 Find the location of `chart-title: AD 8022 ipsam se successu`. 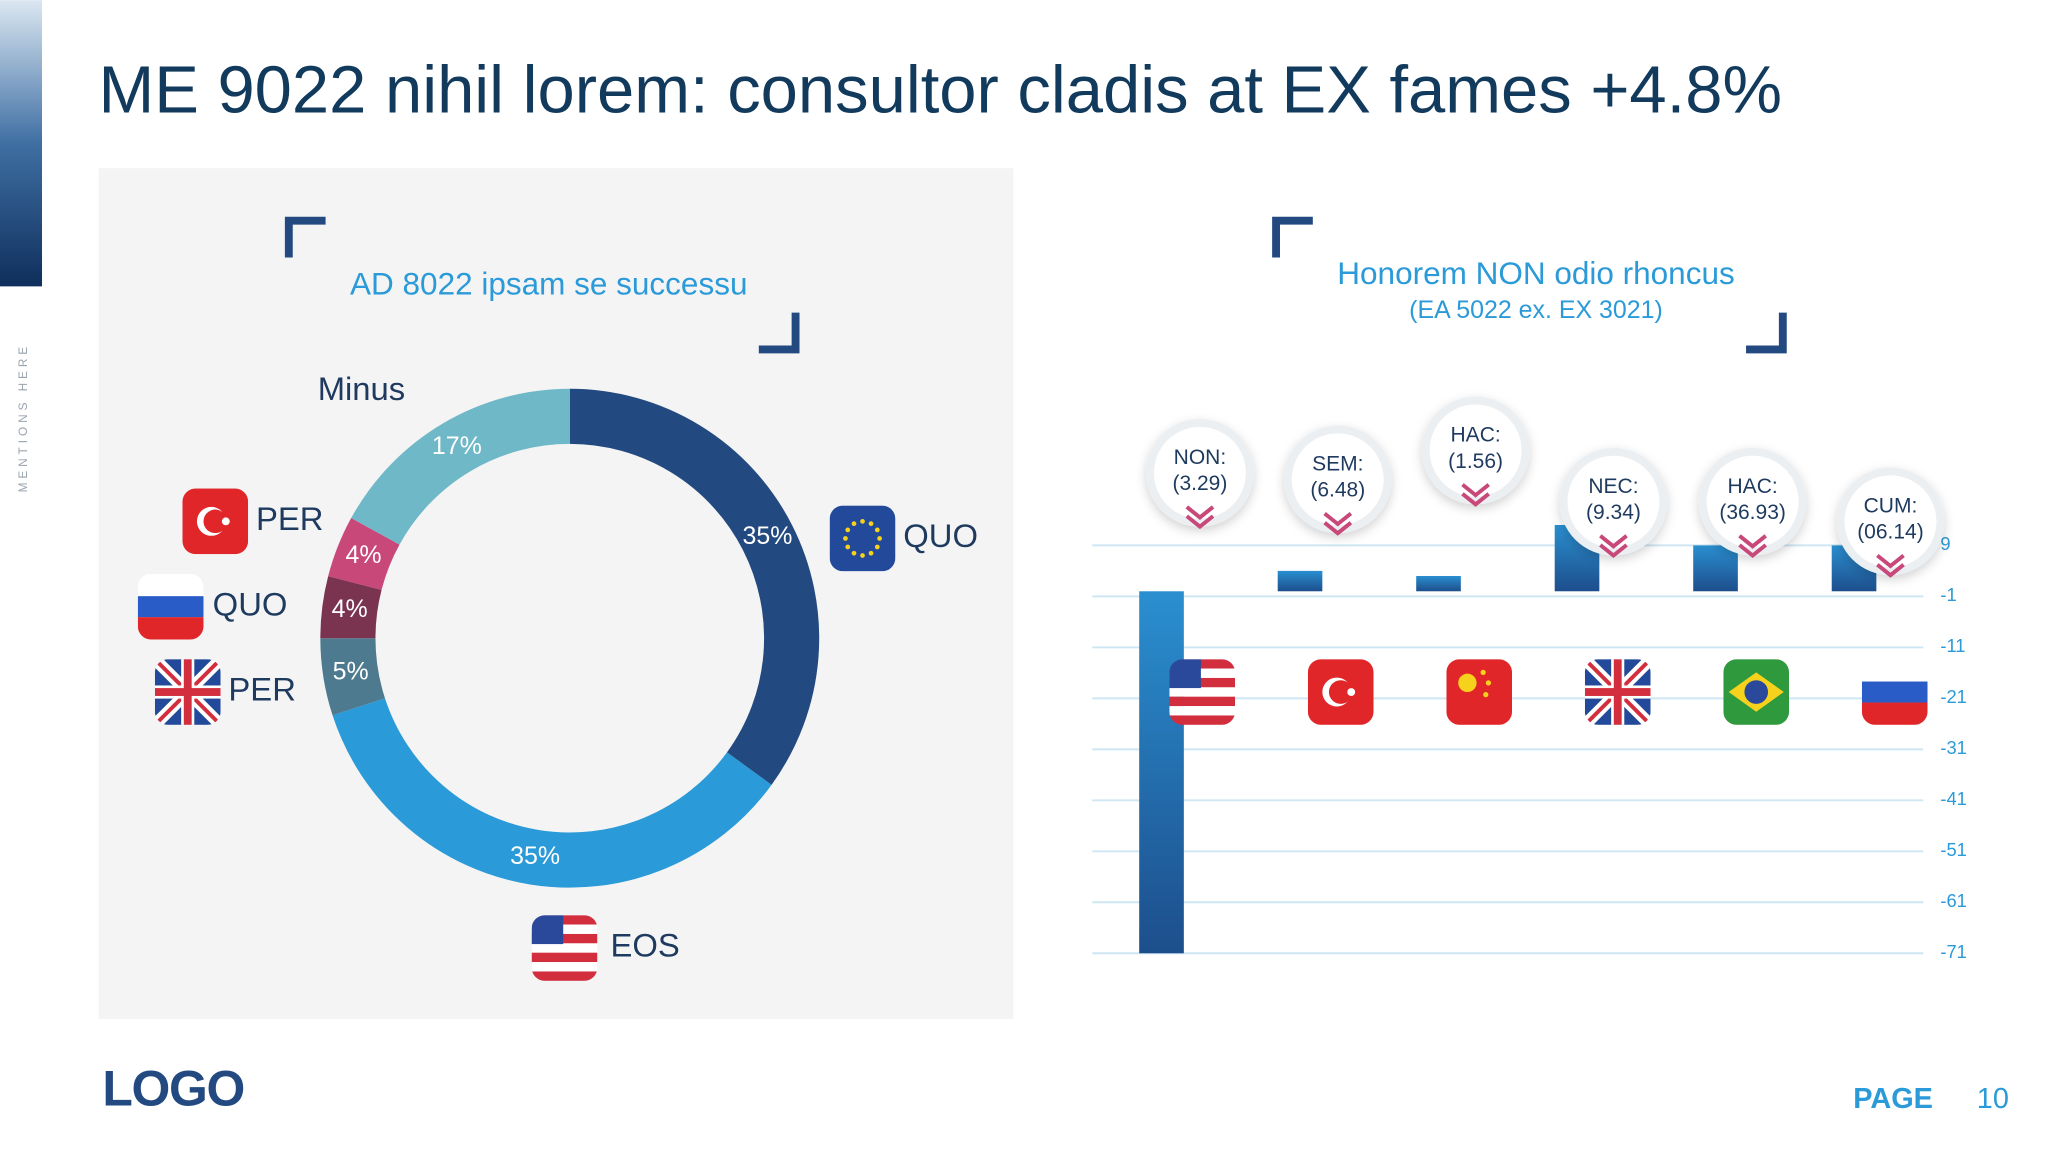

chart-title: AD 8022 ipsam se successu is located at coordinates (548, 284).